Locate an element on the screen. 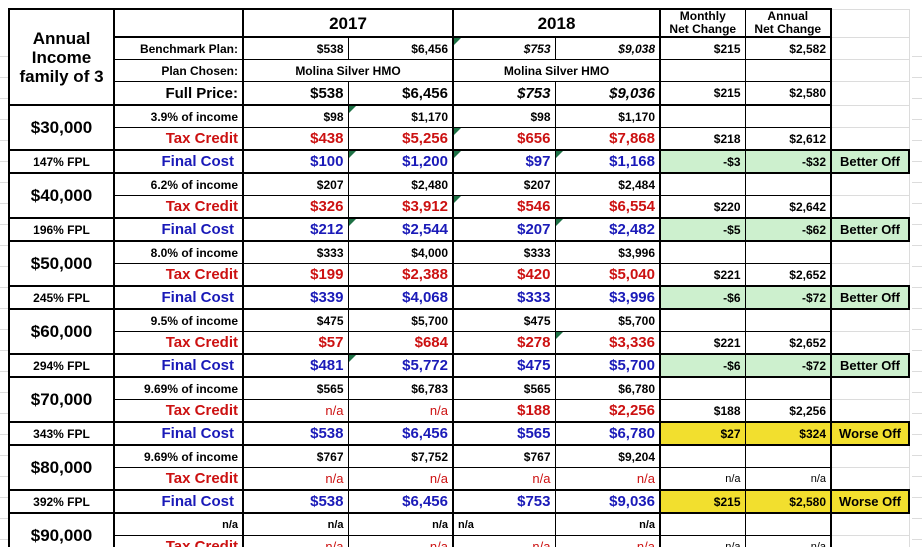  g4-tax-2018-monthly: $188 is located at coordinates (504, 411).